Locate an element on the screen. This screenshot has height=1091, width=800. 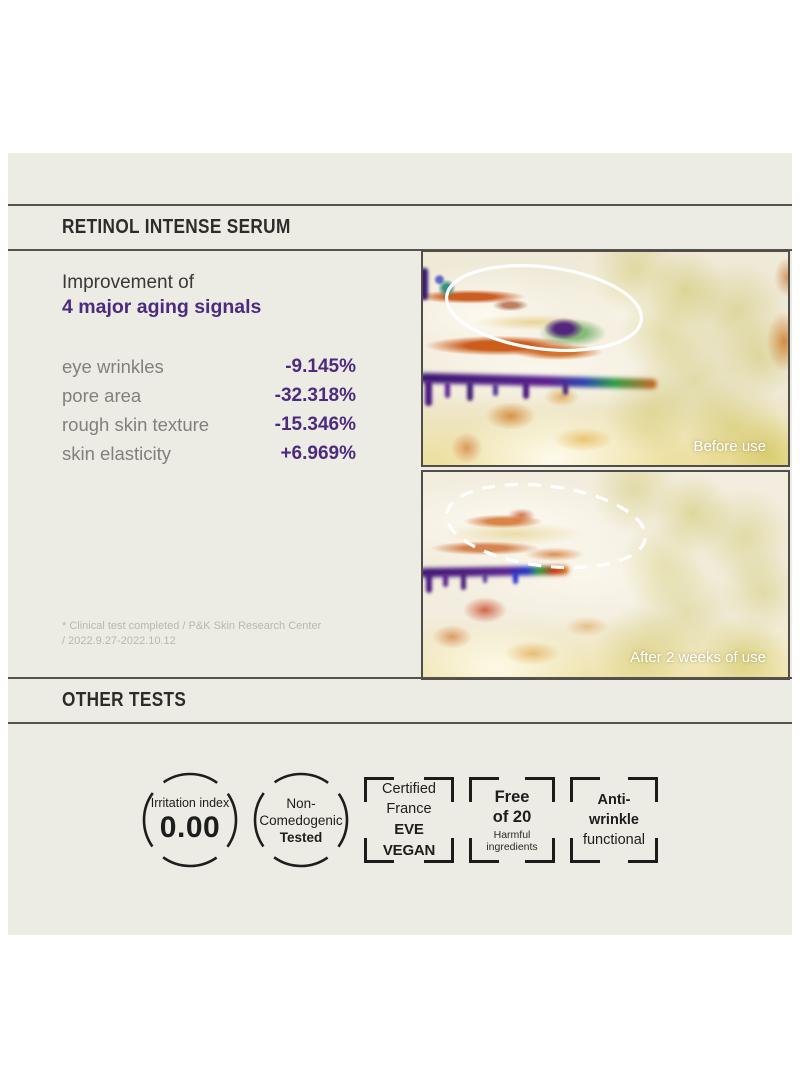
badge-free-of-20: Free of 20 Harmful ingredients is located at coordinates (512, 820).